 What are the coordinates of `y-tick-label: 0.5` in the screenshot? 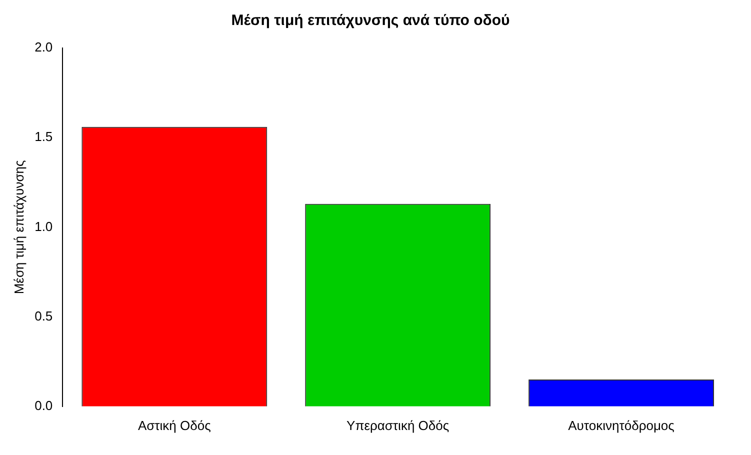 It's located at (43, 316).